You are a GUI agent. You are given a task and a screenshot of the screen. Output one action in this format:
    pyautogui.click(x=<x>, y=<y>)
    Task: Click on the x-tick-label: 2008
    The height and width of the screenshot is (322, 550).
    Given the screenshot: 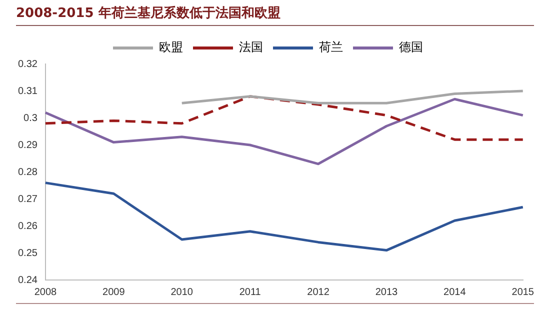 What is the action you would take?
    pyautogui.click(x=46, y=292)
    